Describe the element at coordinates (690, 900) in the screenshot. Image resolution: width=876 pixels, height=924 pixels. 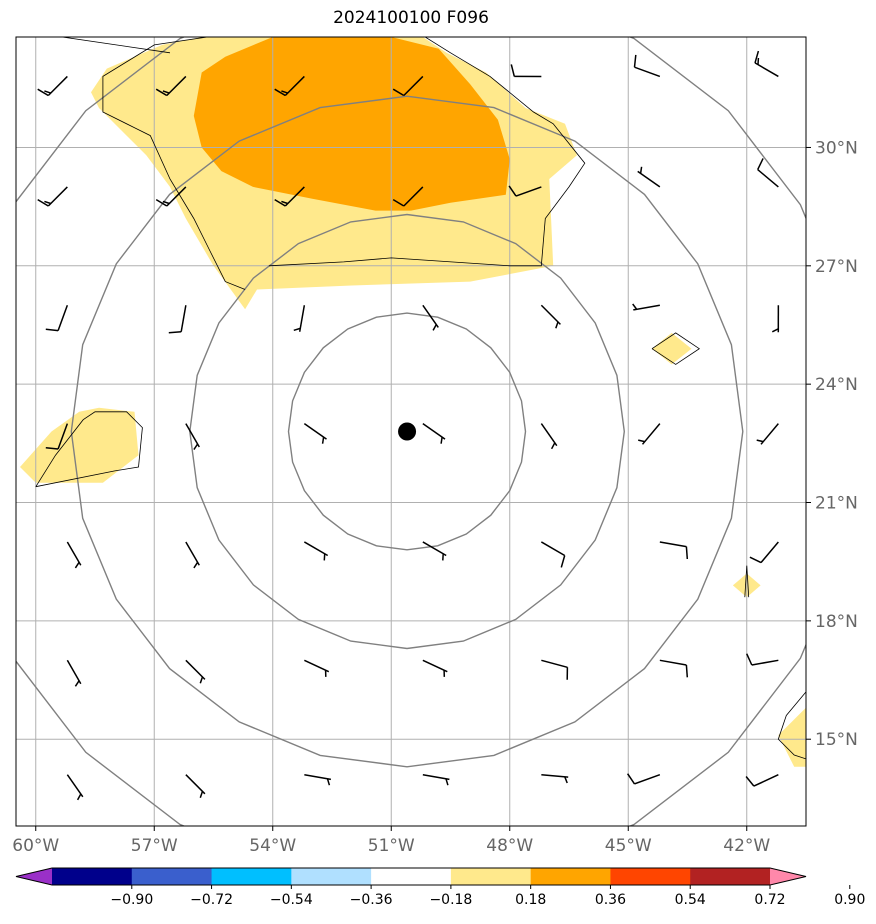
I see `colorbar-tick-label: 0.54` at that location.